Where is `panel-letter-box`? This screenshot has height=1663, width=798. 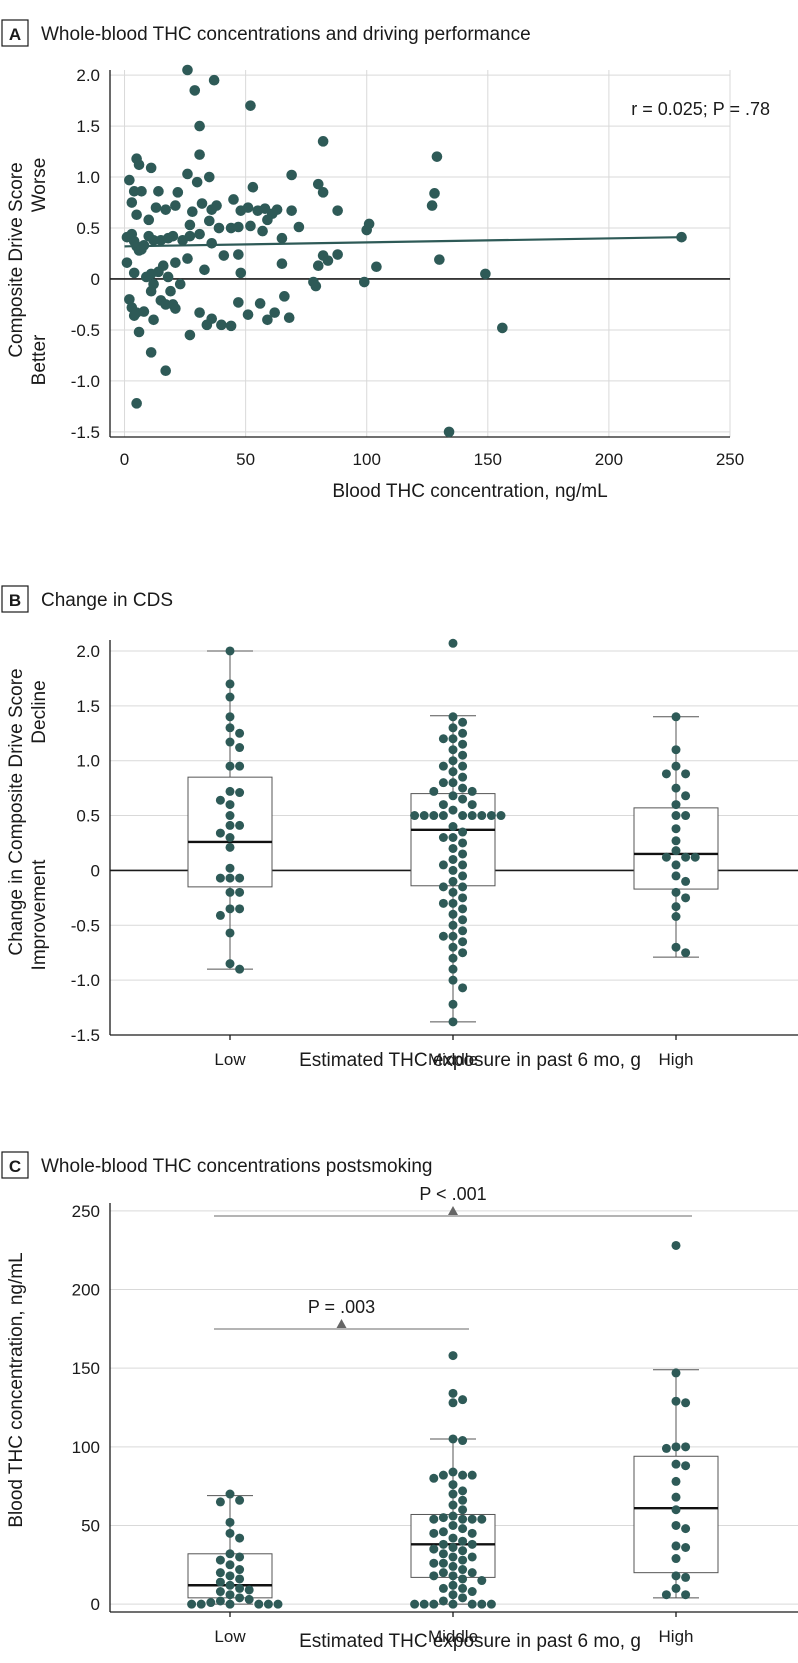
panel-letter-box is located at coordinates (15, 599).